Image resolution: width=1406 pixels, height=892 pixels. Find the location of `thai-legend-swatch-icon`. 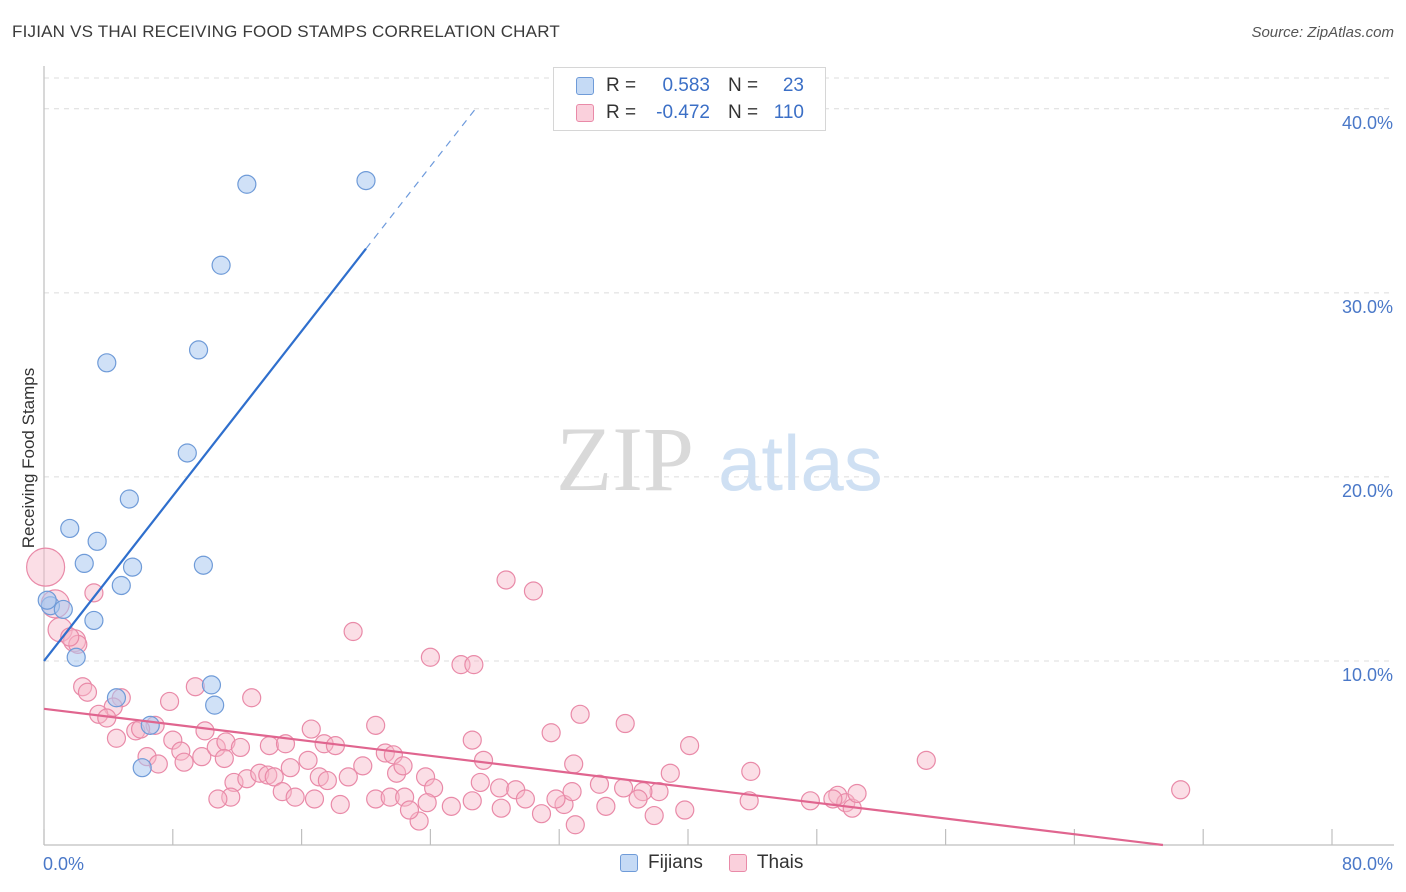

thai-legend-swatch-icon is located at coordinates (737, 863).